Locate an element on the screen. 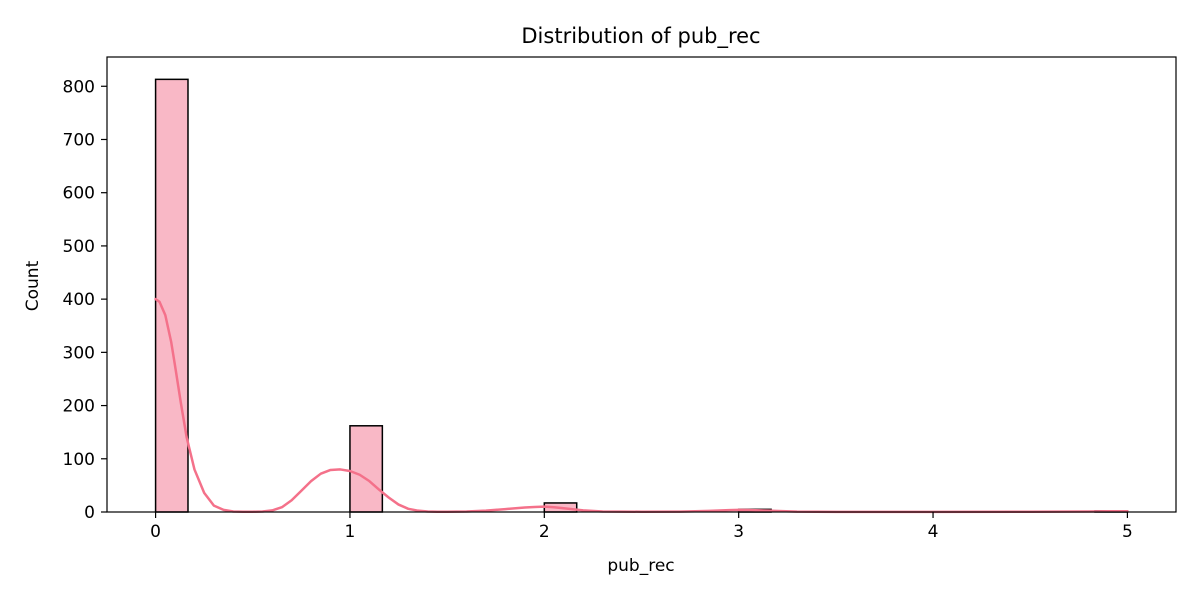 The width and height of the screenshot is (1200, 600). y-tick-label-0: 0 is located at coordinates (89, 513).